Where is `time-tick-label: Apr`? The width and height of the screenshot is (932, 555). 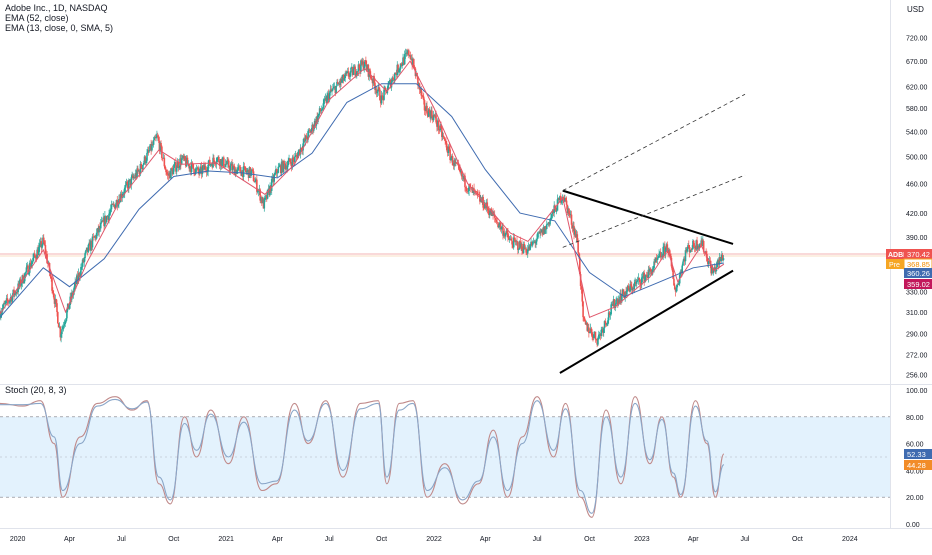 time-tick-label: Apr is located at coordinates (694, 539).